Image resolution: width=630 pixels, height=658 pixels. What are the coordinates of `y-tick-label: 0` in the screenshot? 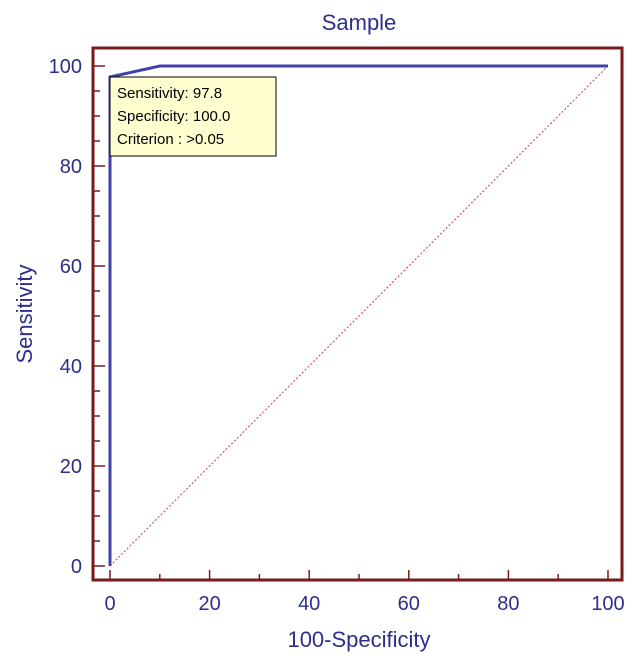 It's located at (76, 567).